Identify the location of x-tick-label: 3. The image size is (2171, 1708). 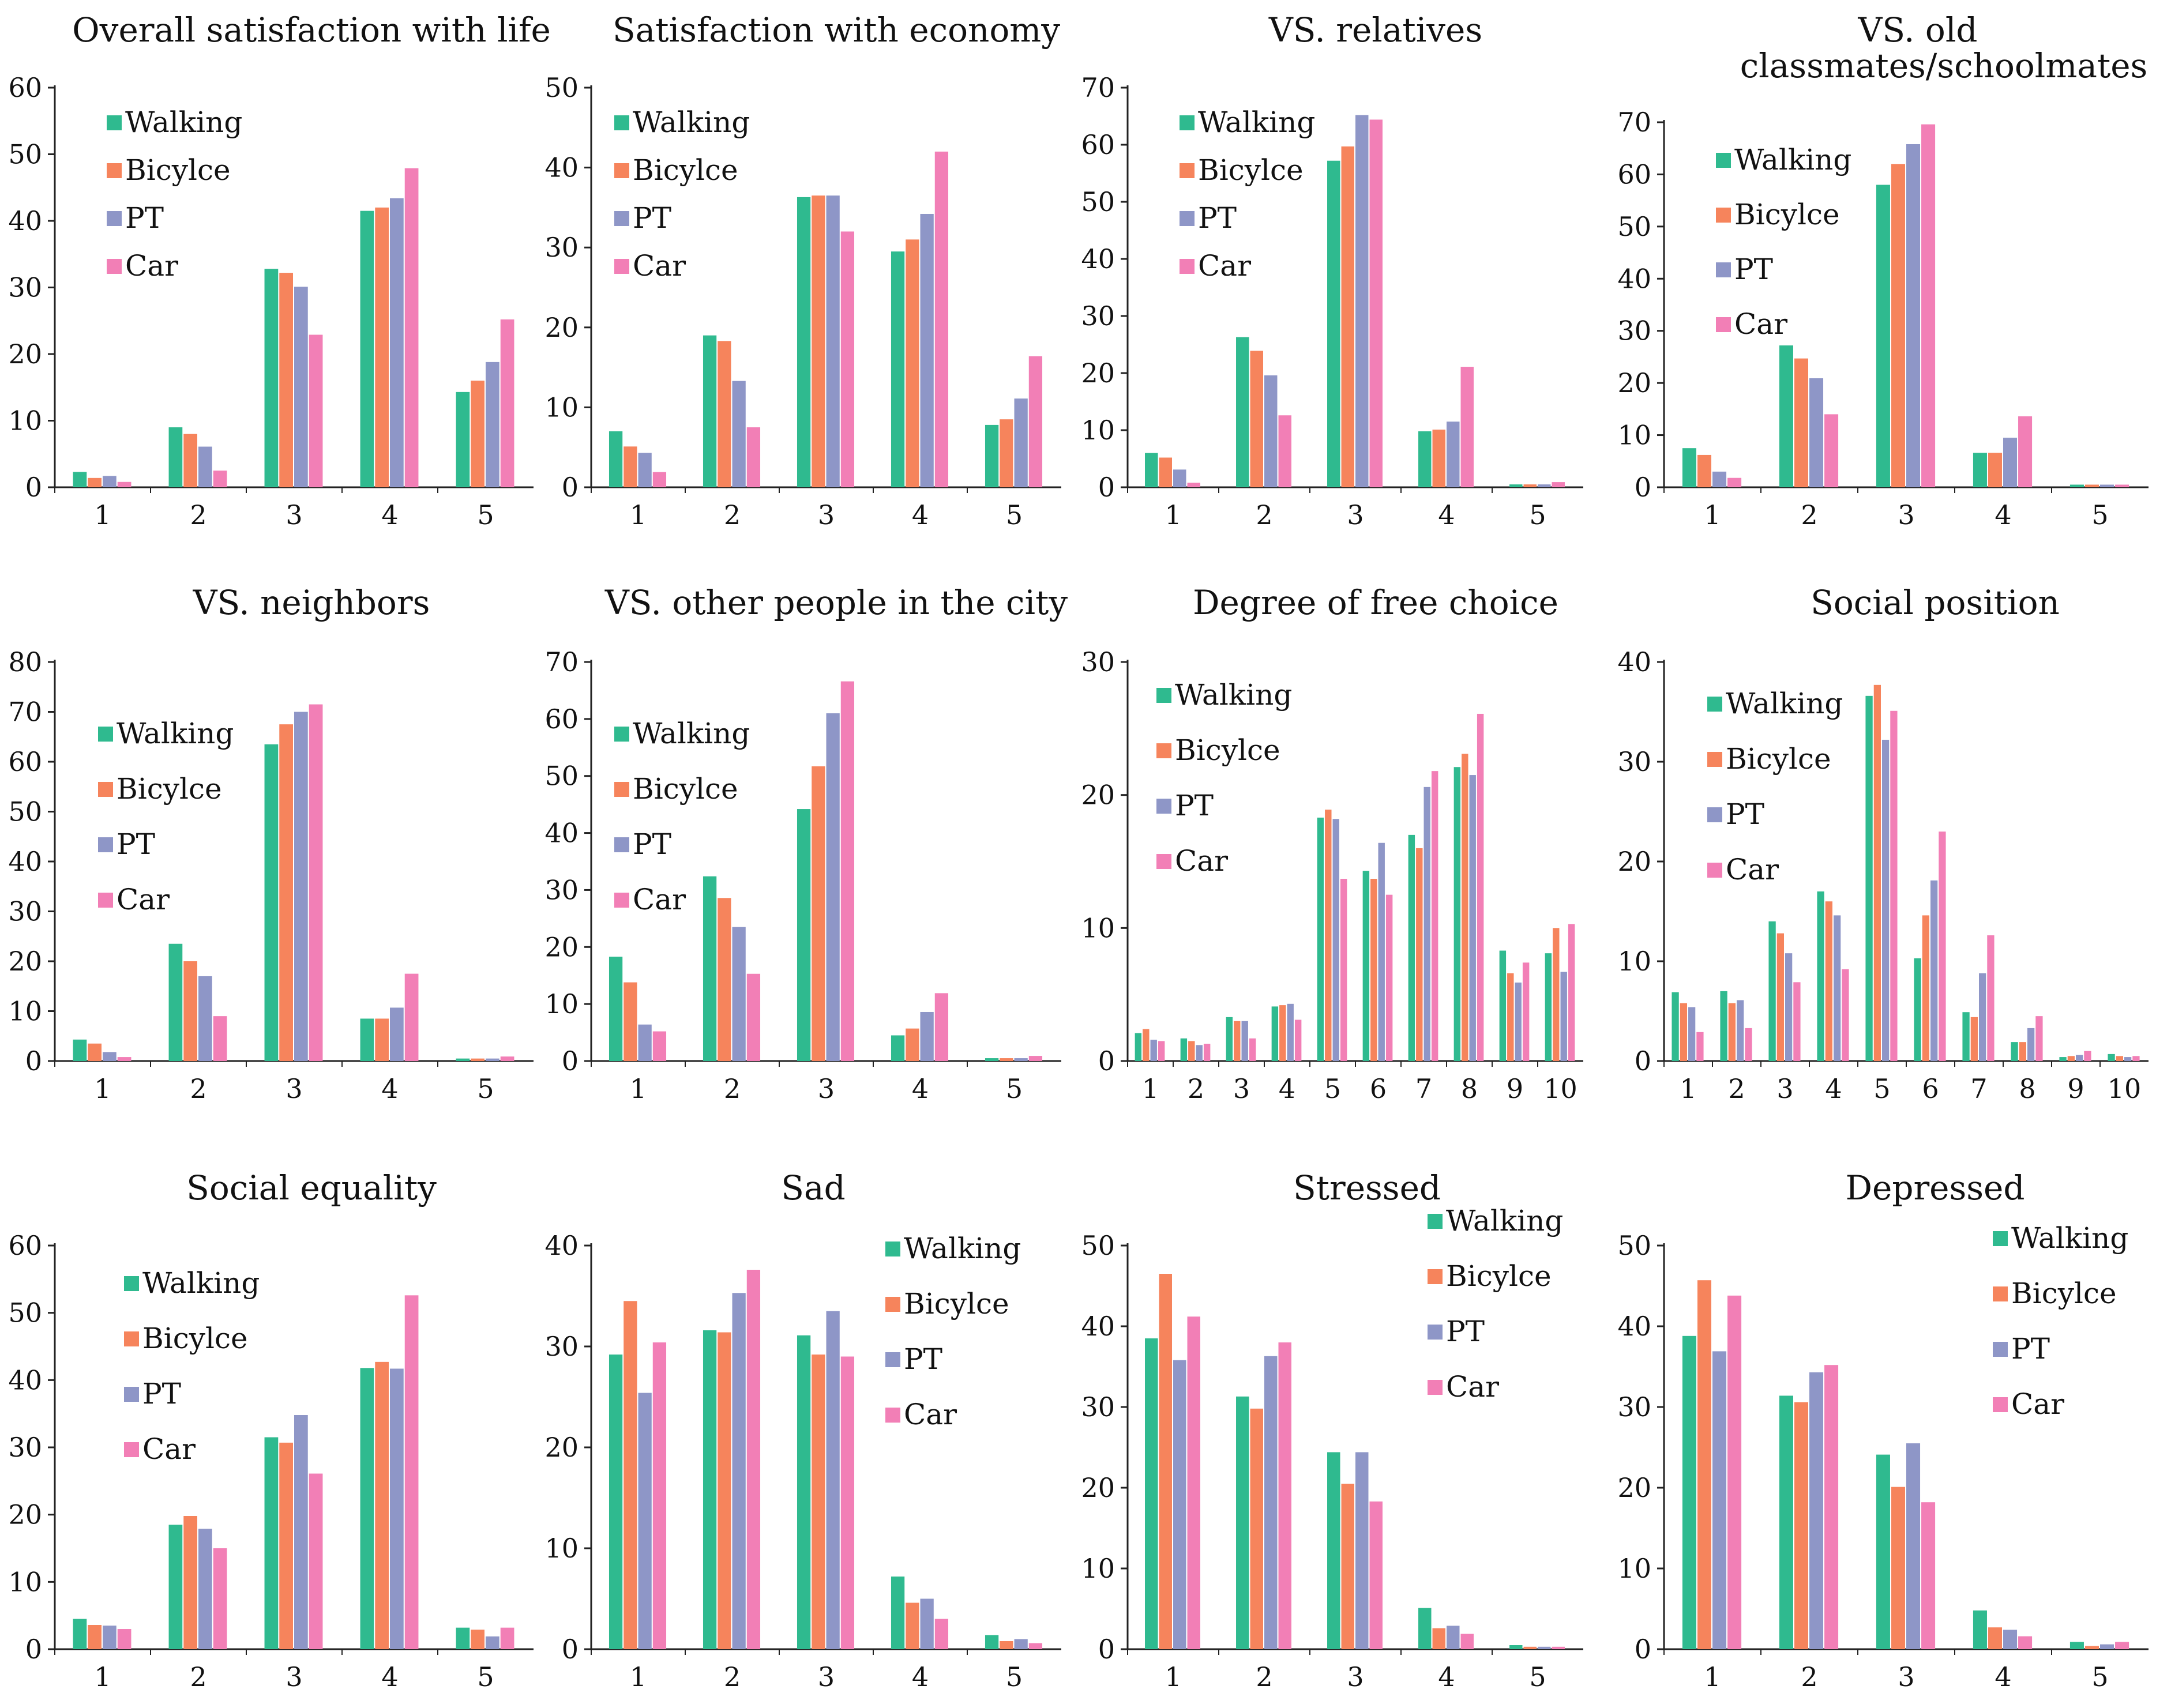
(294, 515).